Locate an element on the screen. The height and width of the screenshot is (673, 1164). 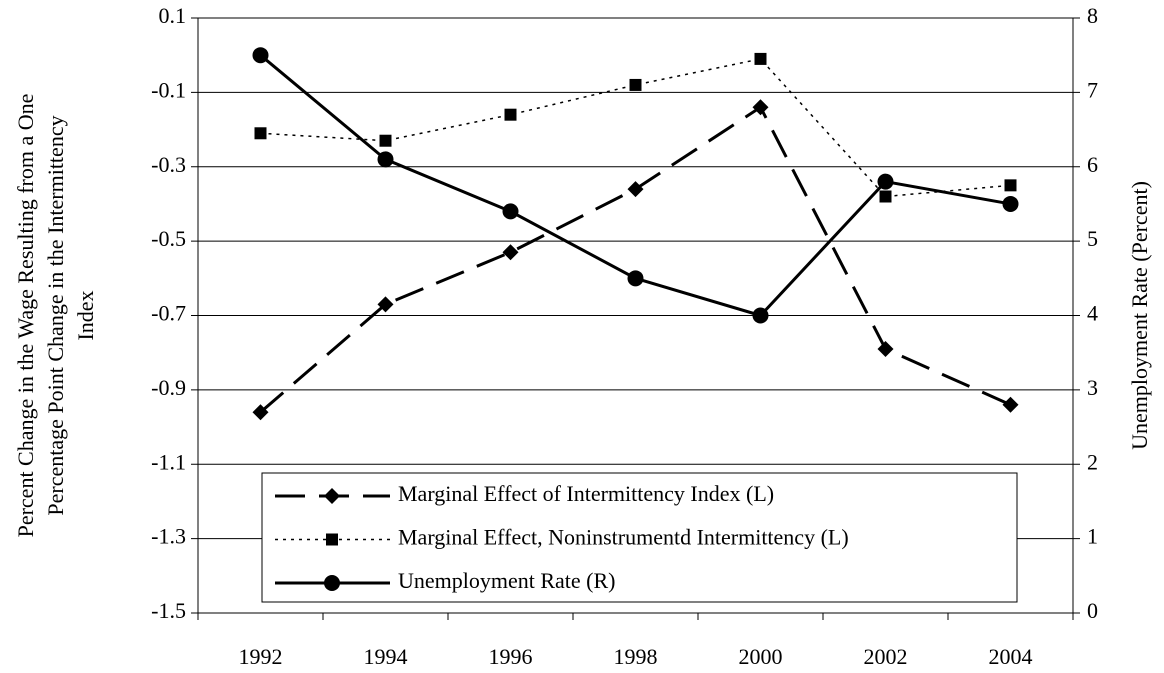
x-tick-label: 1992 is located at coordinates (261, 656).